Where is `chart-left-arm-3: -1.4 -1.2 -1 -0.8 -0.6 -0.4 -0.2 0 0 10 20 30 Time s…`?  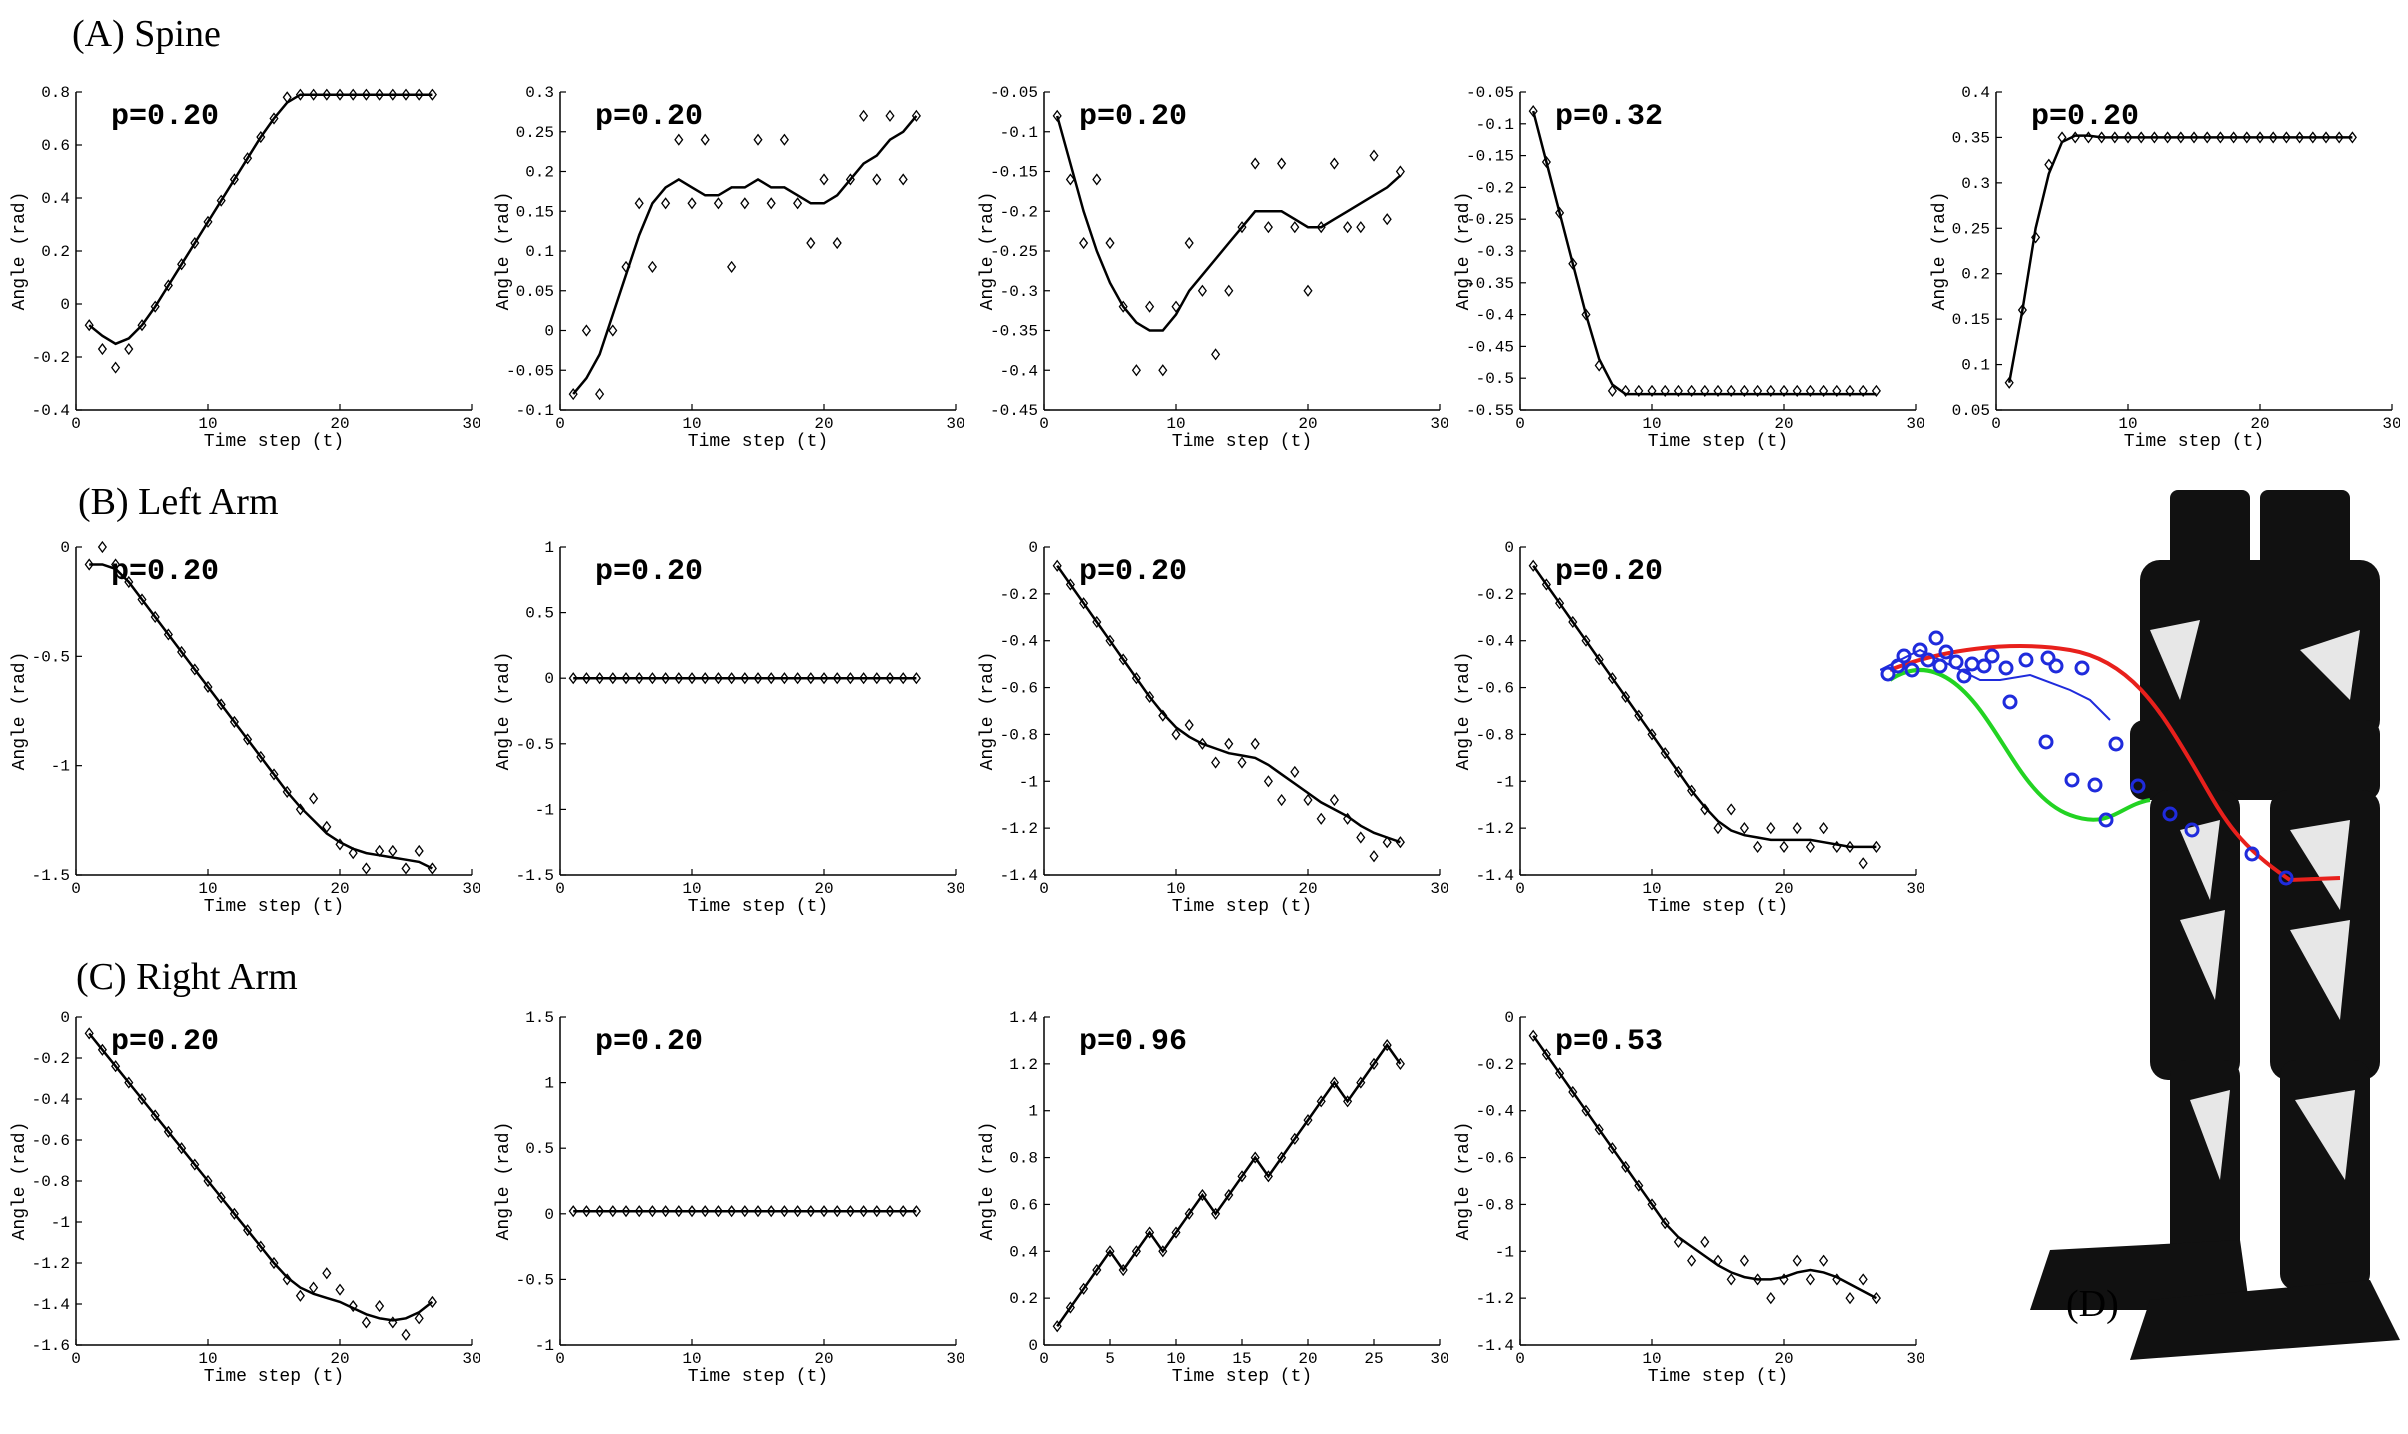 chart-left-arm-3: -1.4 -1.2 -1 -0.8 -0.6 -0.4 -0.2 0 0 10 20 30 Time s… is located at coordinates (1213, 728).